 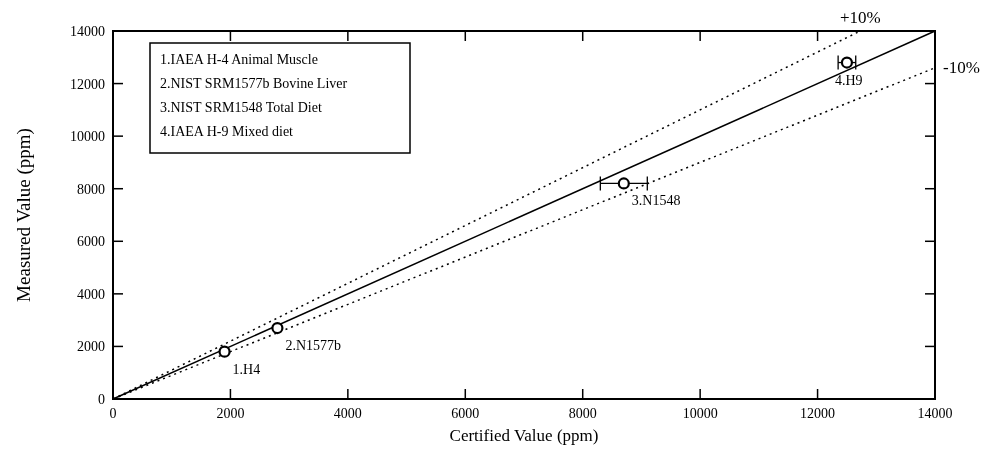 I want to click on series-label: +10%, so click(x=860, y=17).